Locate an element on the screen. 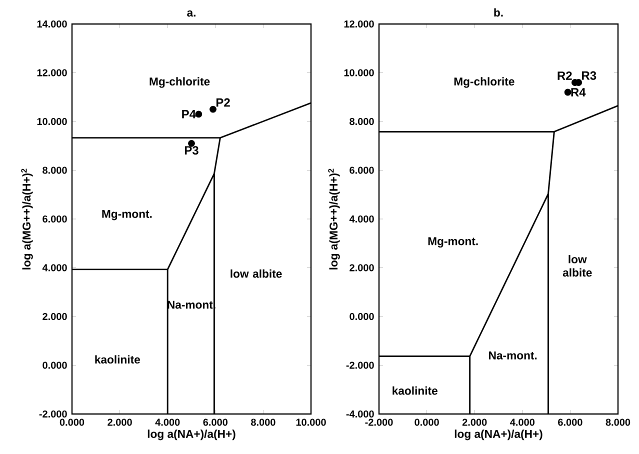 Image resolution: width=639 pixels, height=454 pixels. x-tick-label: -2.000 is located at coordinates (379, 422).